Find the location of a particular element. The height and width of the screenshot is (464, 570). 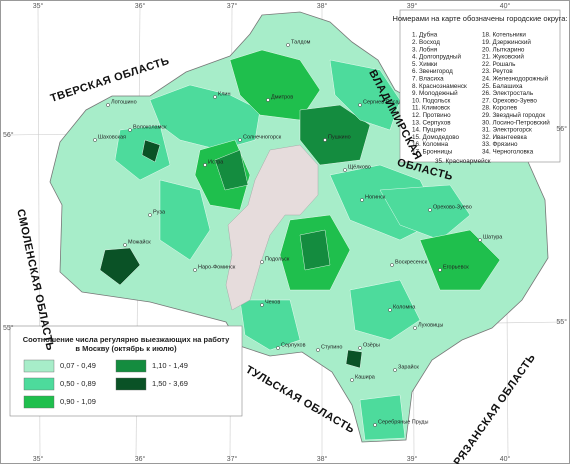

district-item: 35. Красноармейск is located at coordinates (463, 161).